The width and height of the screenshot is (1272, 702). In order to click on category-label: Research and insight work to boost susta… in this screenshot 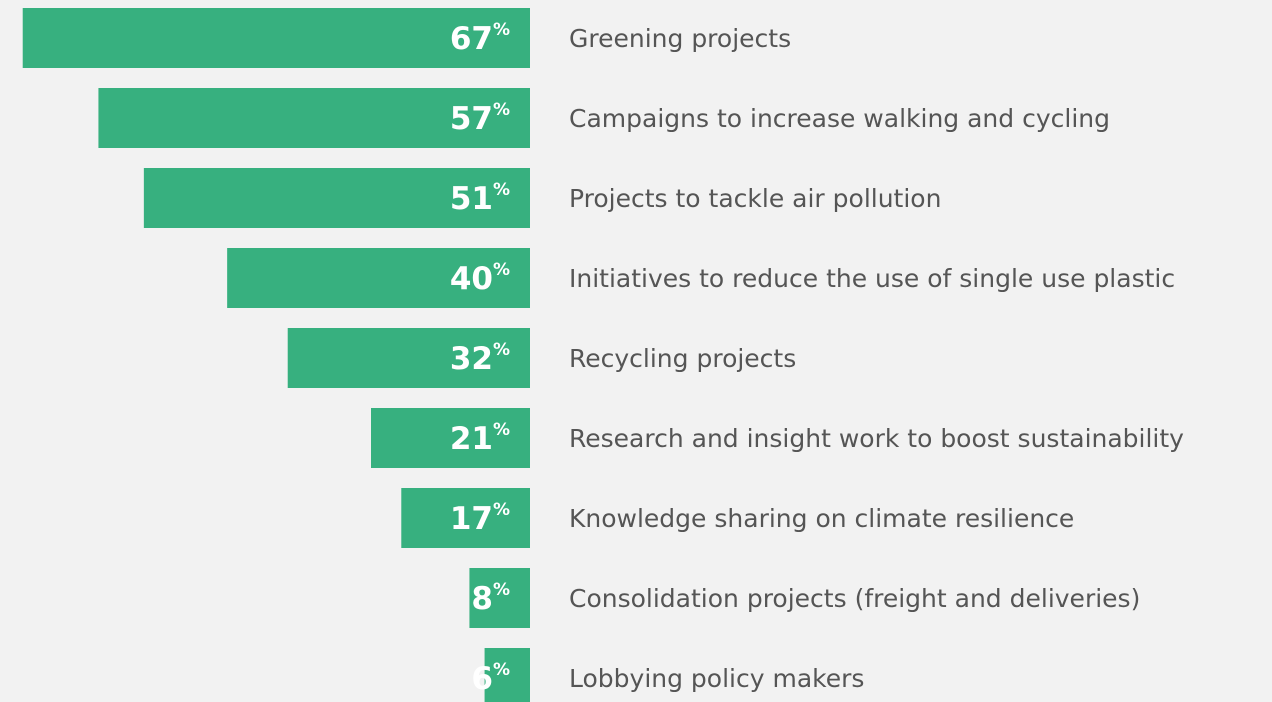, I will do `click(876, 438)`.